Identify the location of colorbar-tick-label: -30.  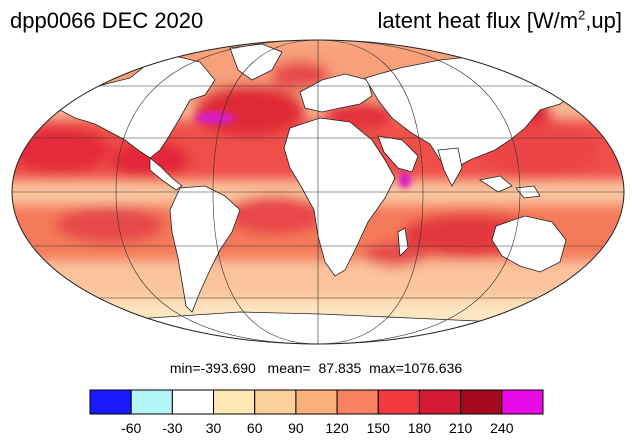
(172, 428).